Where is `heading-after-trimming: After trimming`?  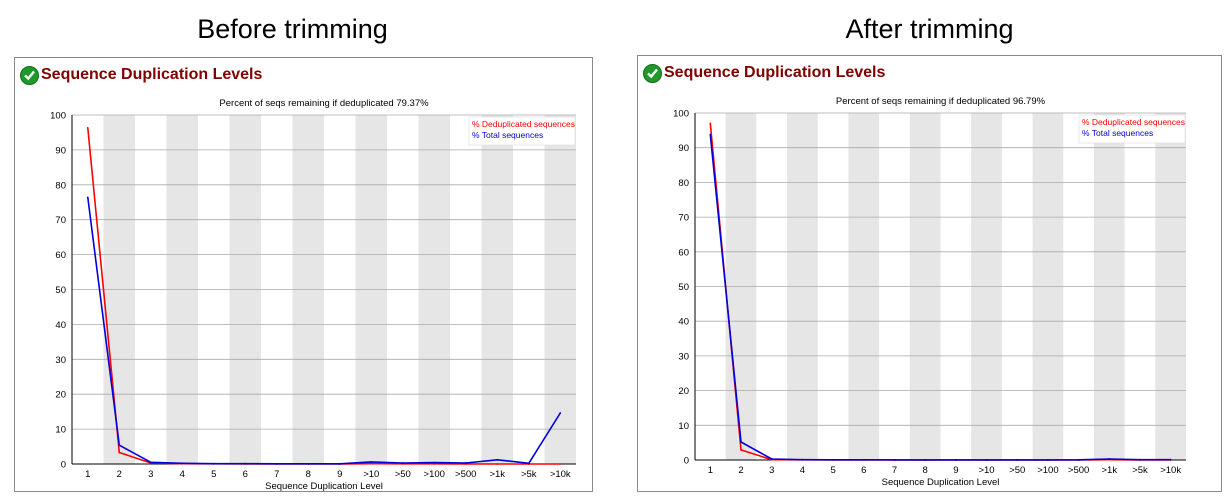
heading-after-trimming: After trimming is located at coordinates (929, 29).